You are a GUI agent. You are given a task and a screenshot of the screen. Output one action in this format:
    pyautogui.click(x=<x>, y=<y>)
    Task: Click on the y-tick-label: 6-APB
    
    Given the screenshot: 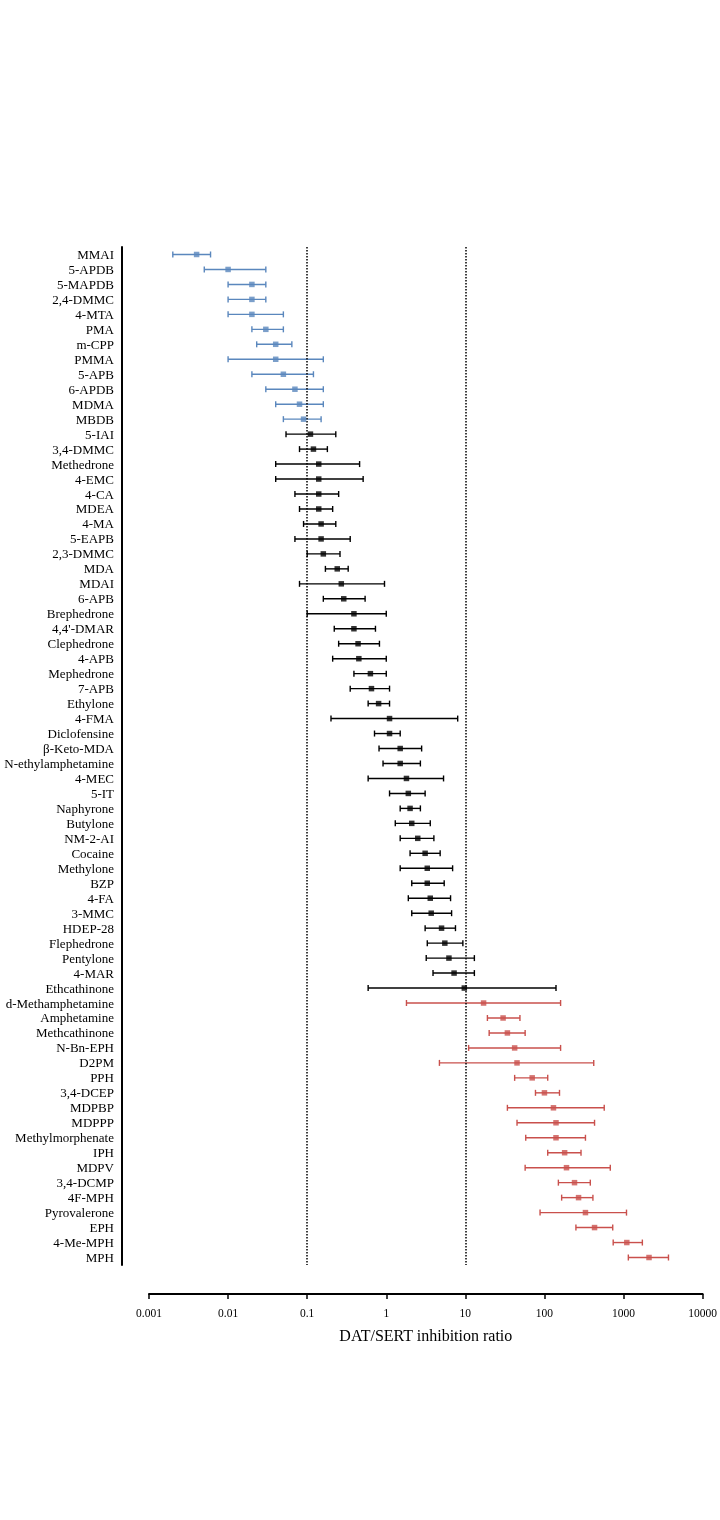 What is the action you would take?
    pyautogui.click(x=96, y=599)
    